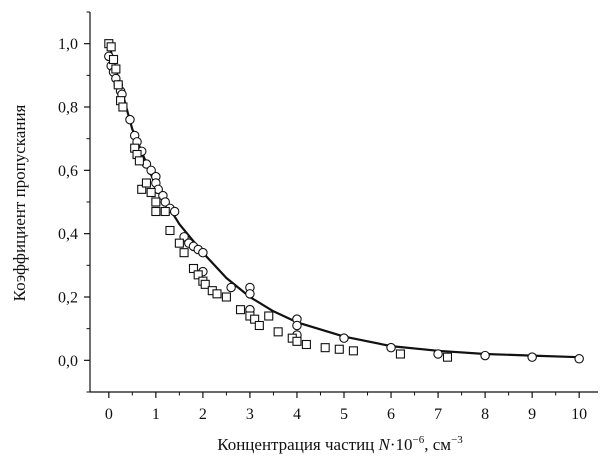 The width and height of the screenshot is (604, 460). Describe the element at coordinates (340, 444) in the screenshot. I see `x-axis-label: Концентрация частиц N·10−6, см−3` at that location.